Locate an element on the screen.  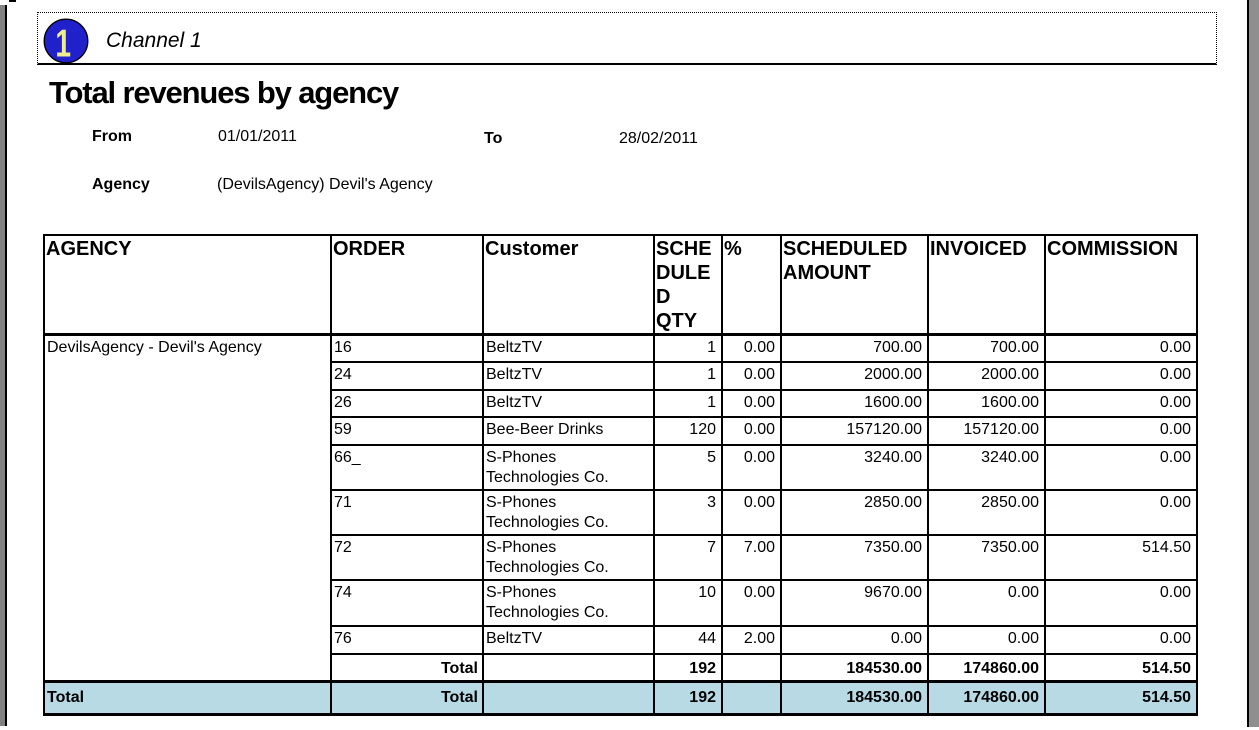
svg-text: 1 is located at coordinates (63, 43).